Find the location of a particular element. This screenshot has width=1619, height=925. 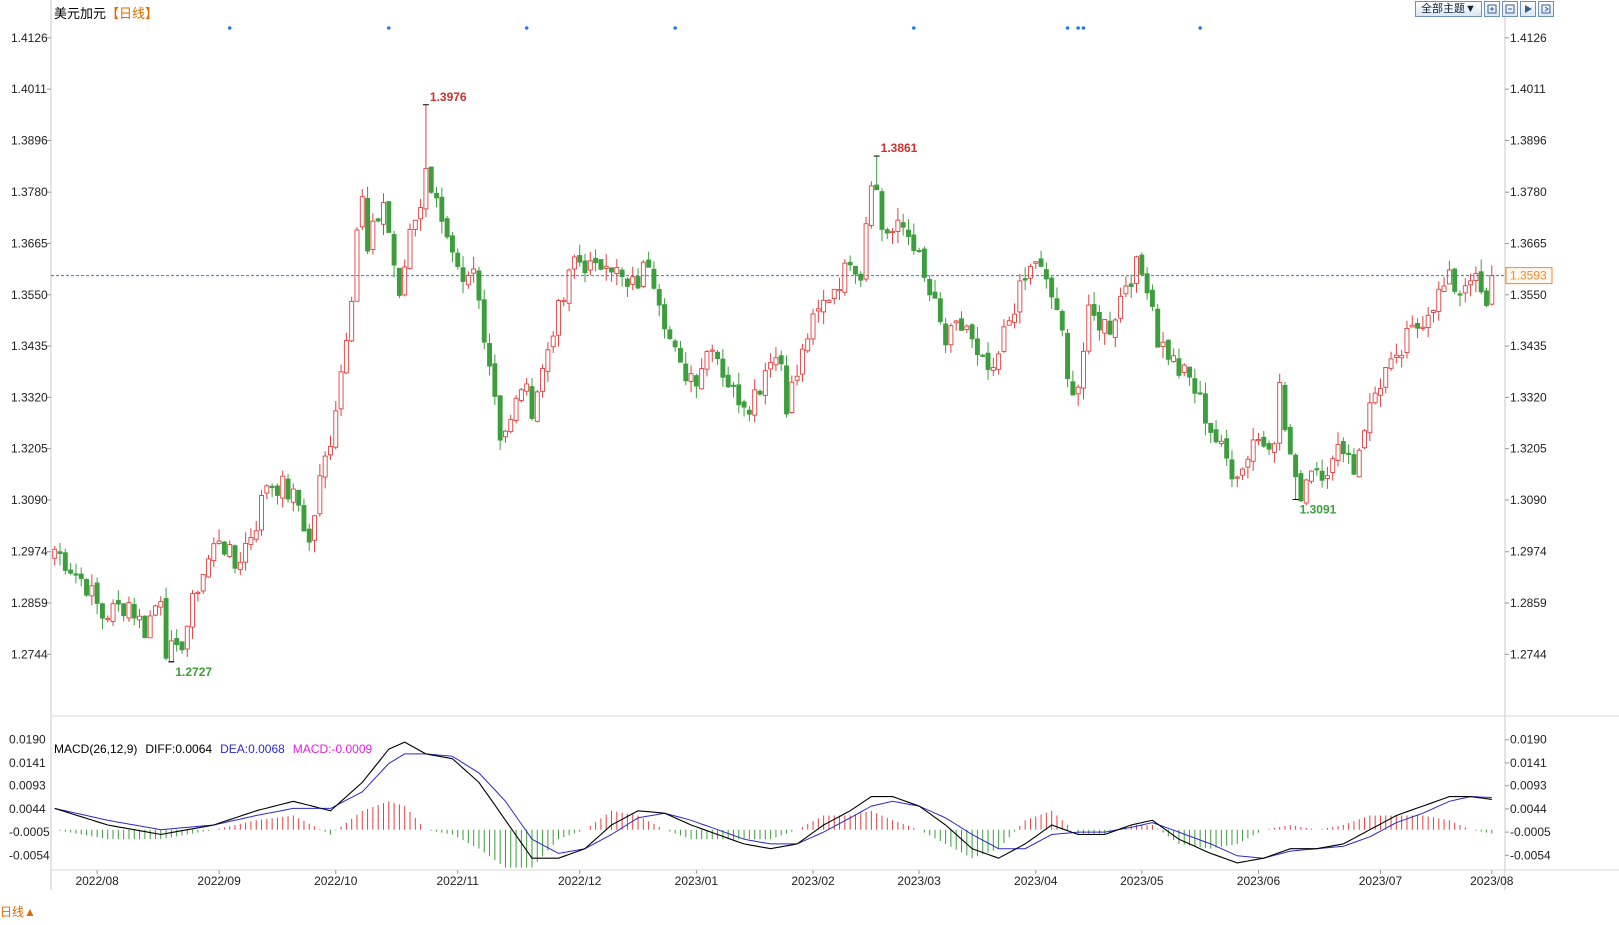

y-tick-label-right: 1.4011 is located at coordinates (1528, 89).